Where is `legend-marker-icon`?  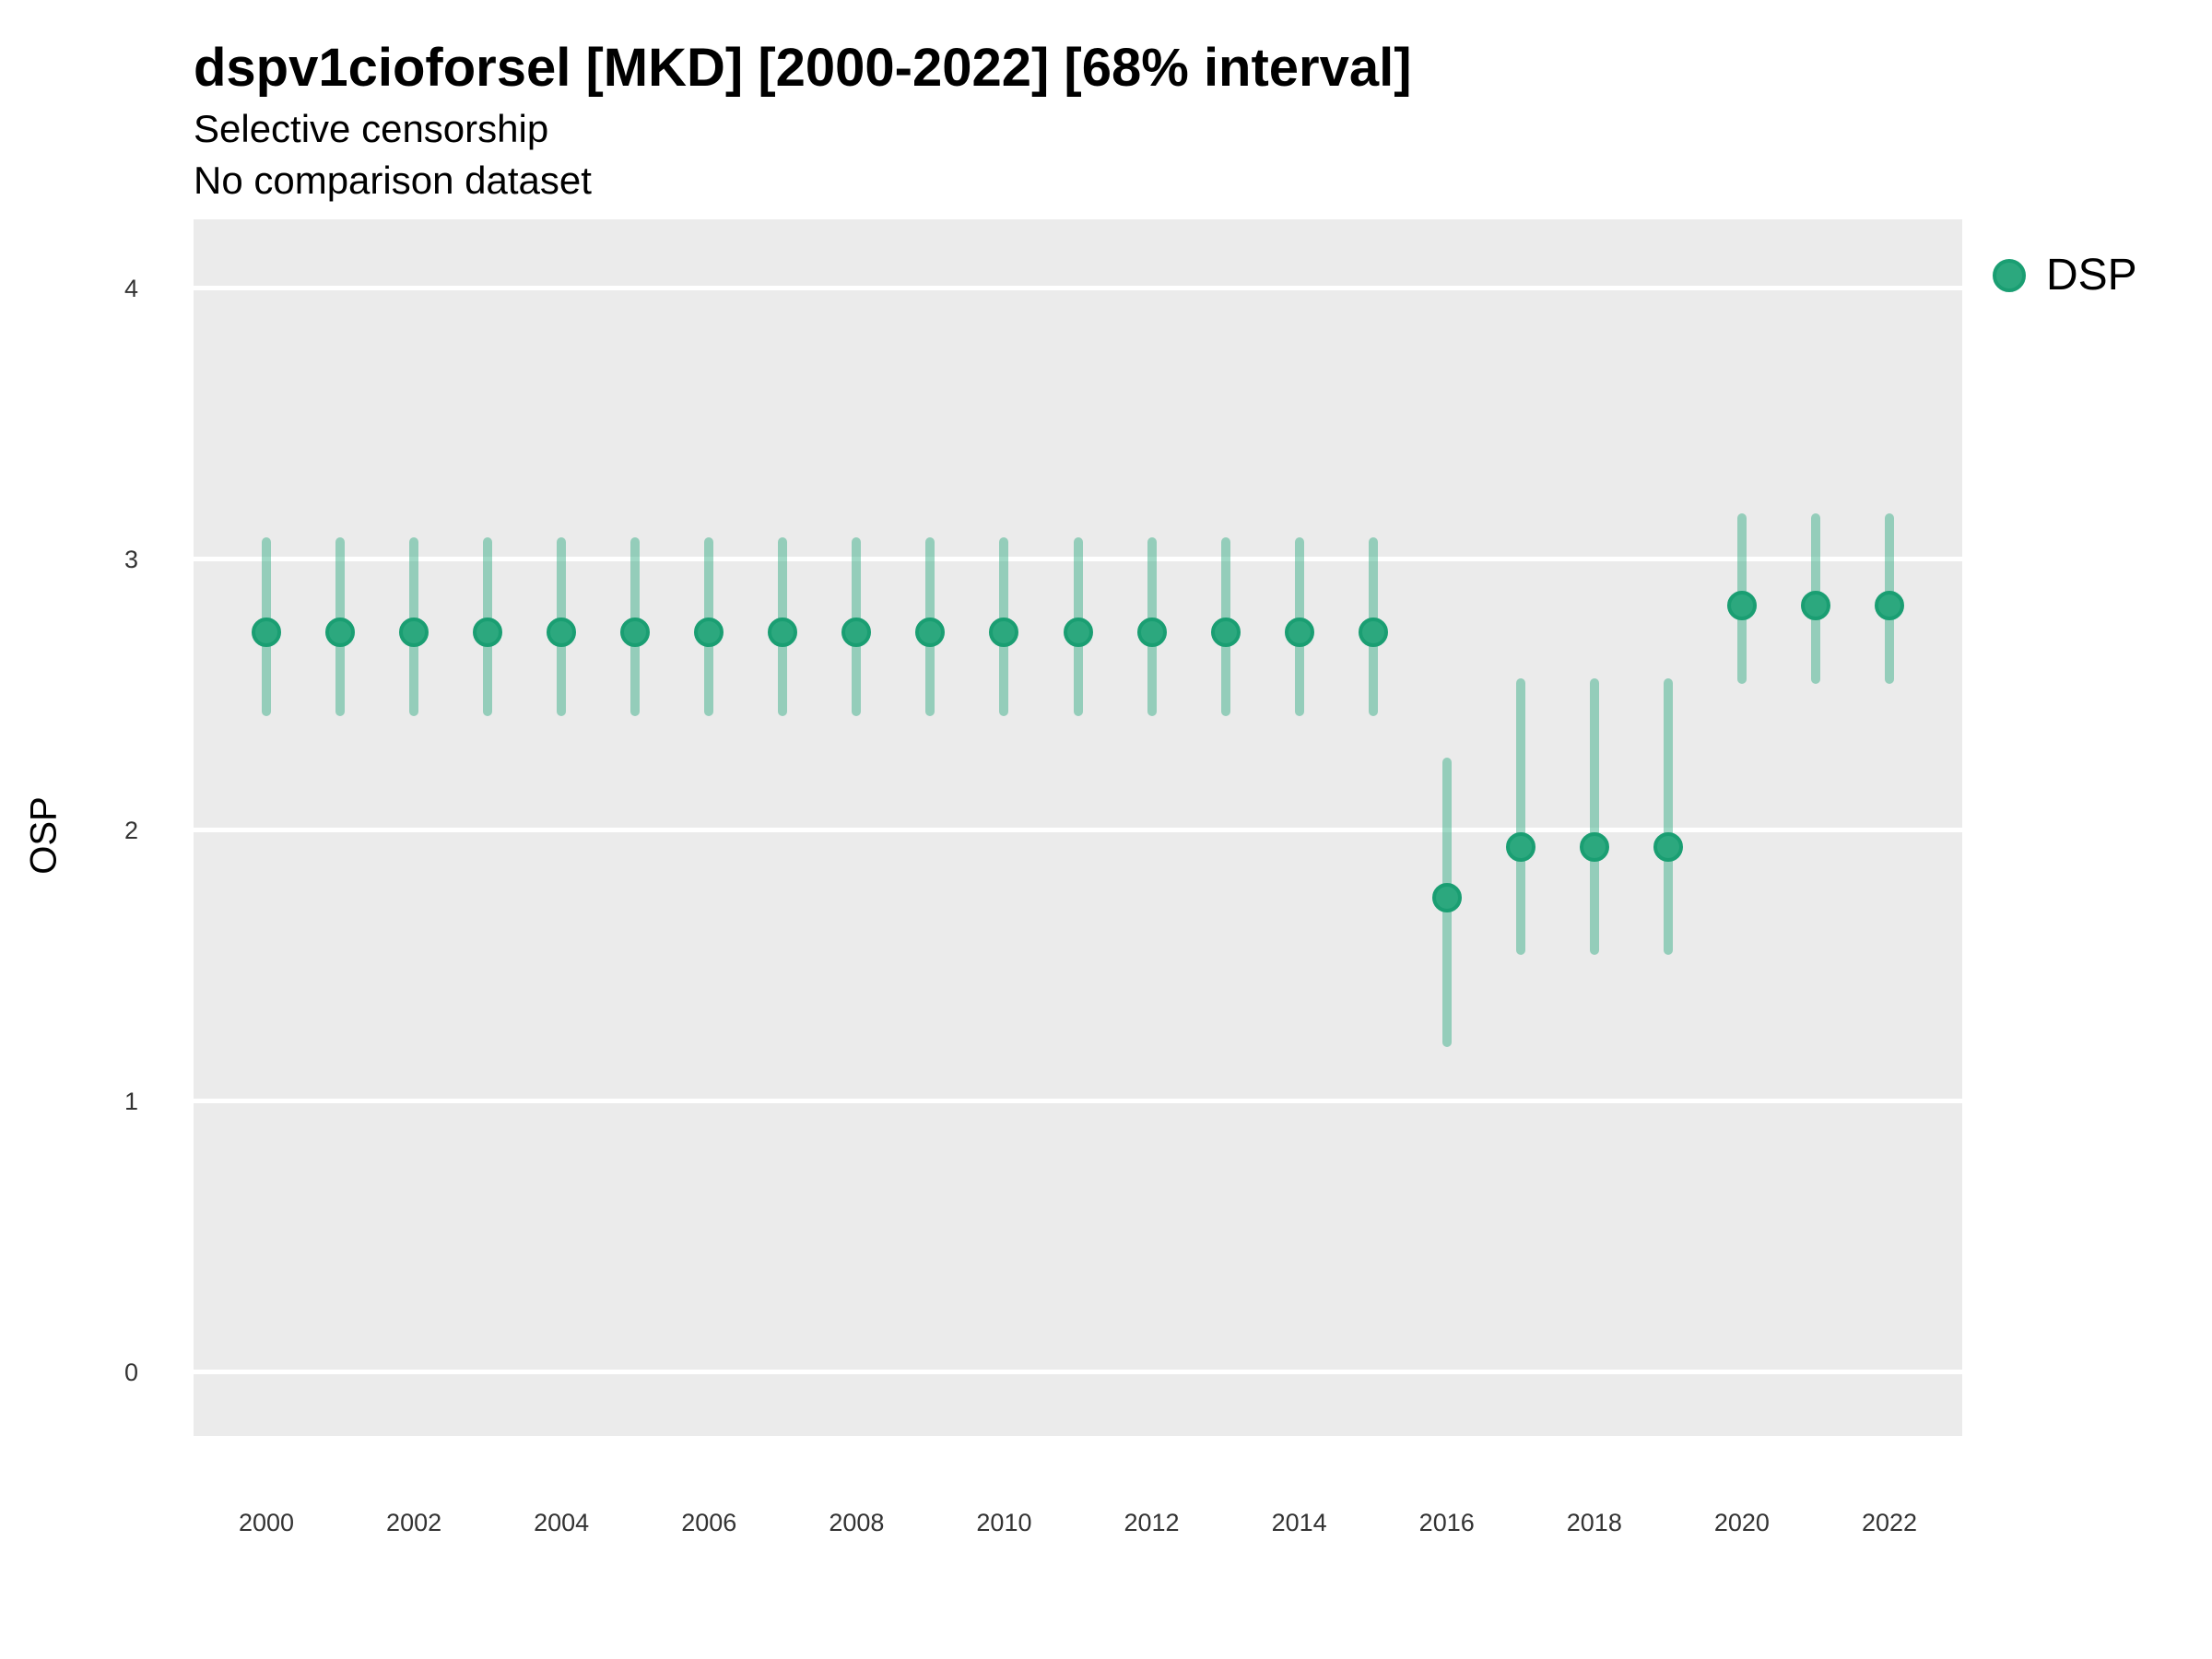
legend-marker-icon is located at coordinates (2009, 275).